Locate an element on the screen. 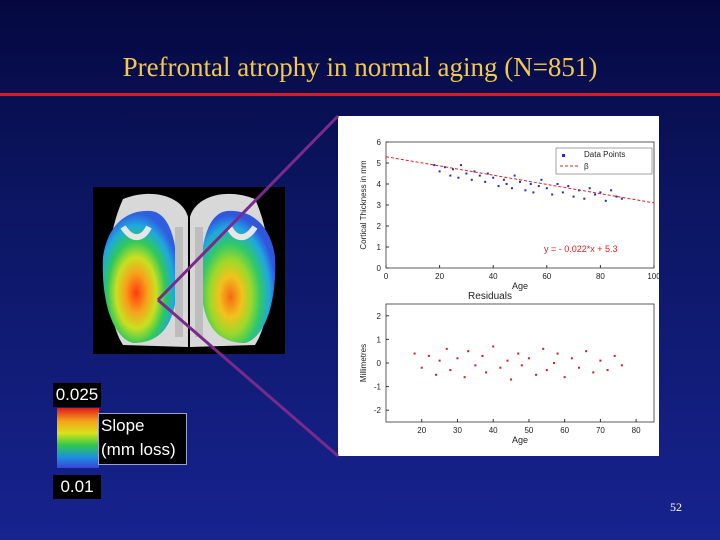 The width and height of the screenshot is (720, 540). top-y-tick-label: 5 is located at coordinates (379, 163).